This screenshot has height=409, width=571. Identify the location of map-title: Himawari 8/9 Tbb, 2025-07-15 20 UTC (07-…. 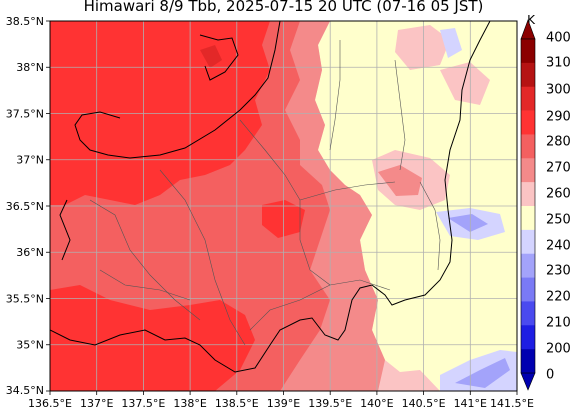
(283, 7).